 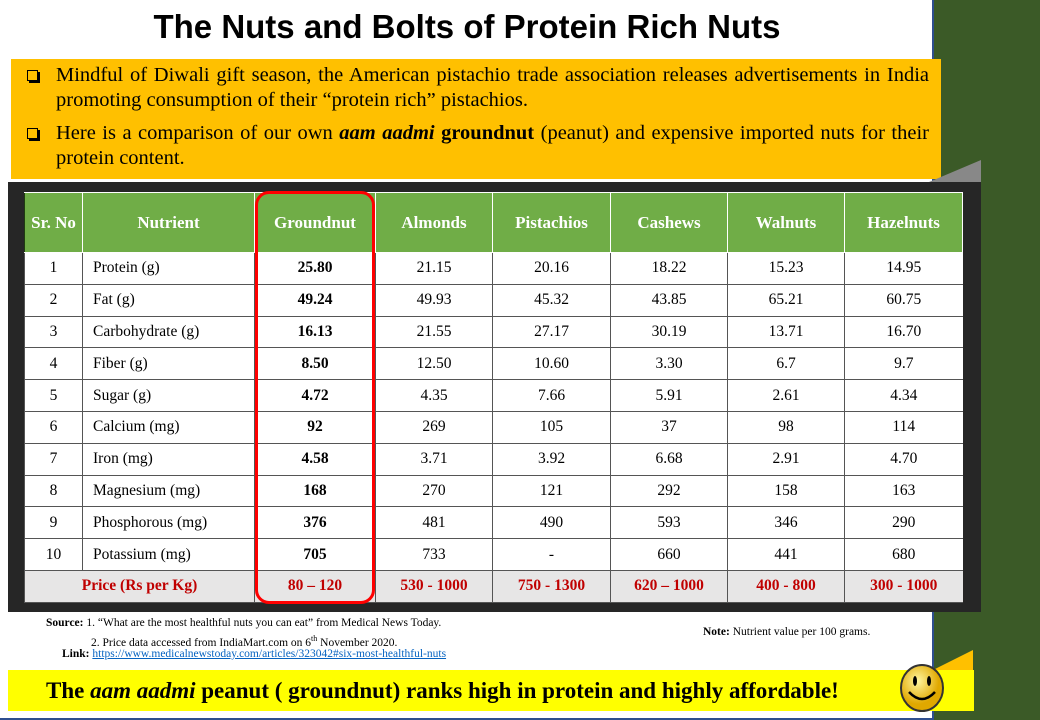 I want to click on nutrient-value: 43.85, so click(x=669, y=300).